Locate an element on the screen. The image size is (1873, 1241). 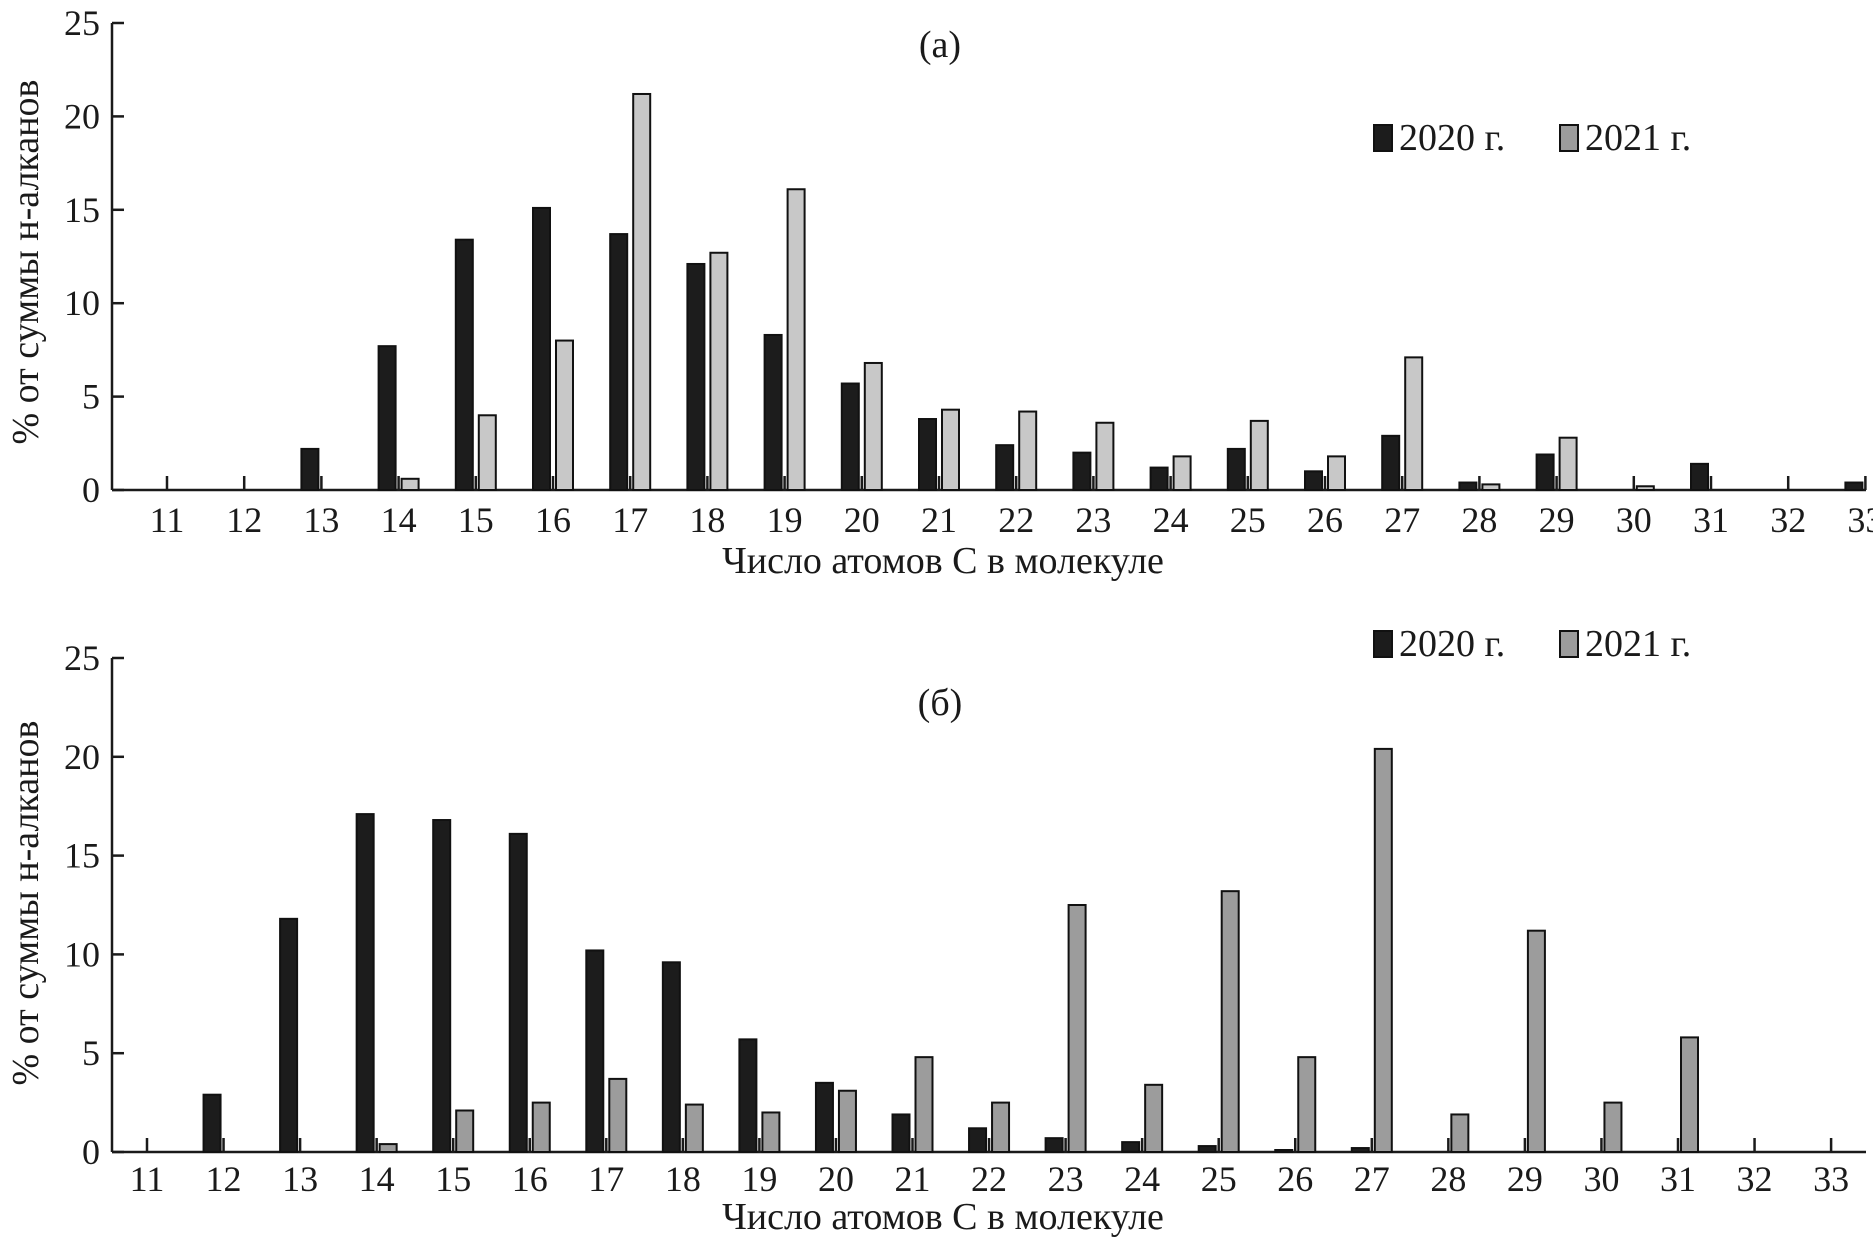
x-tick-label-a: 26 is located at coordinates (1325, 520).